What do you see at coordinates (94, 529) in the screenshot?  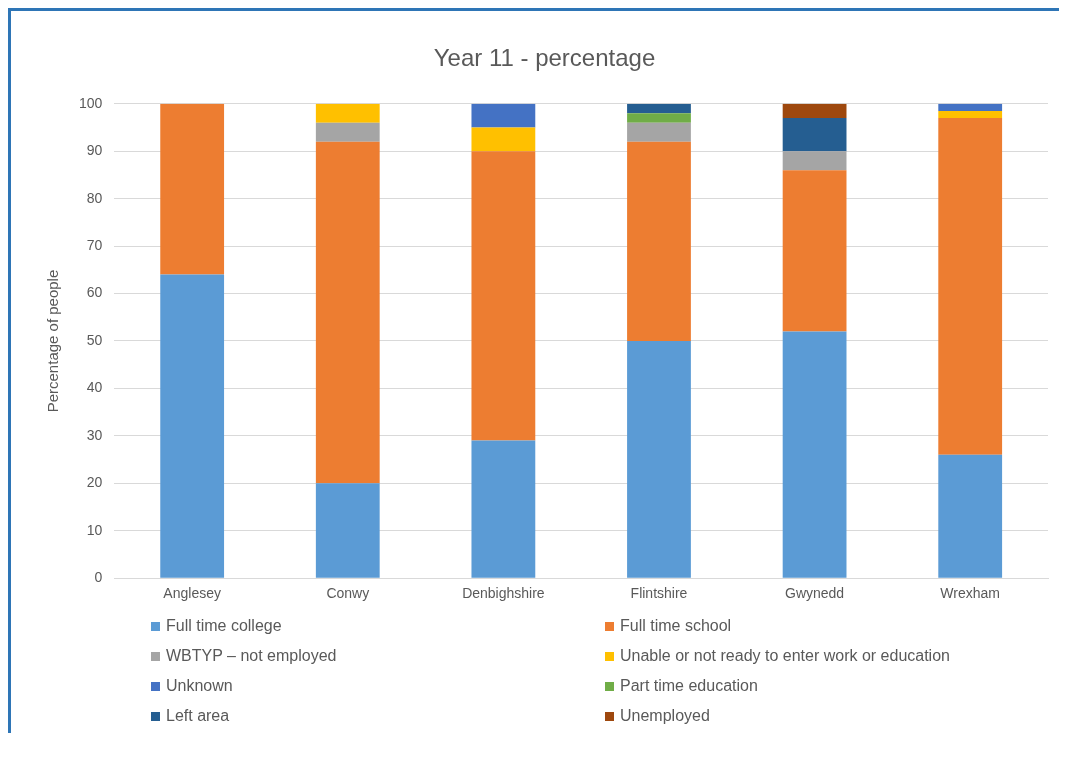 I see `y-tick-label: 10` at bounding box center [94, 529].